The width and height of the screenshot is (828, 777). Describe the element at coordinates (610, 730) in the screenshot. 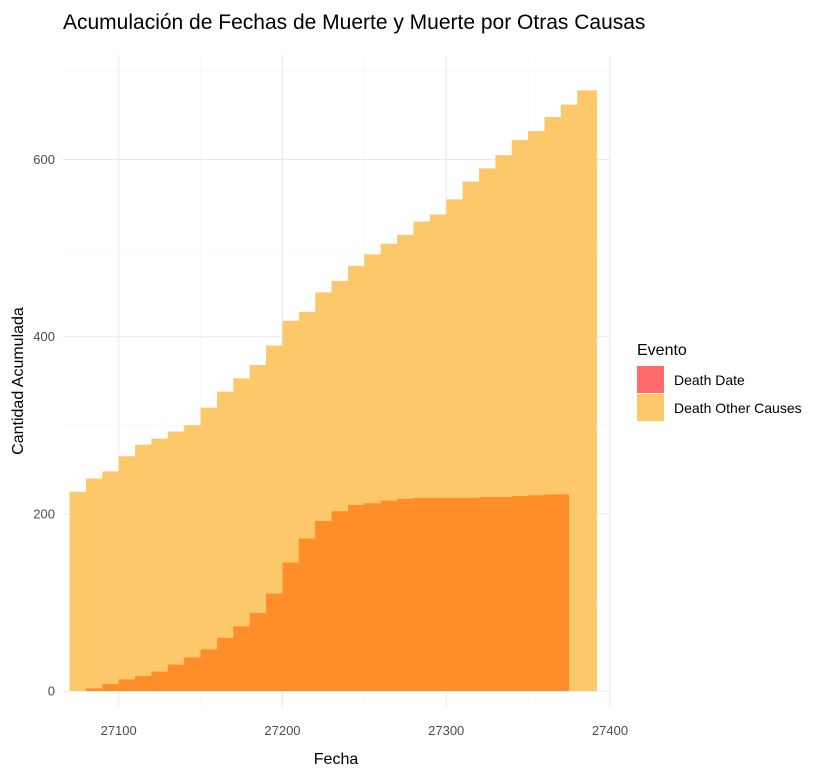

I see `x-tick-label: 27400` at that location.